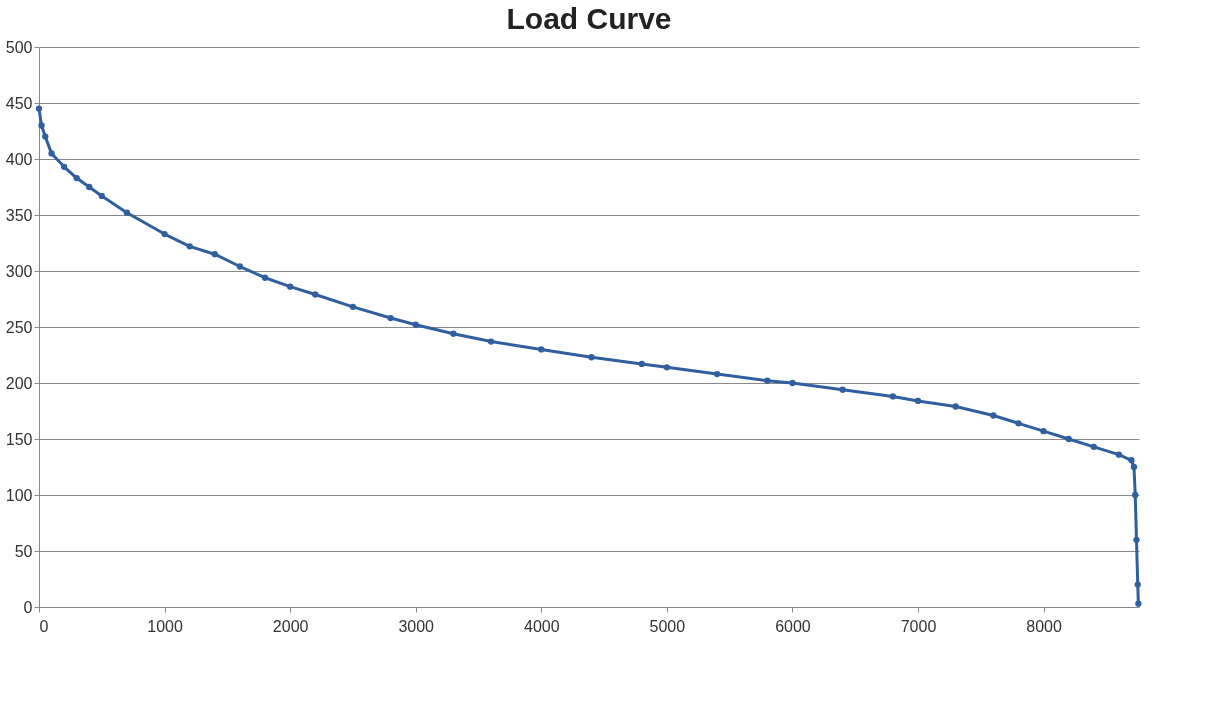 The width and height of the screenshot is (1232, 704). What do you see at coordinates (793, 626) in the screenshot?
I see `x-tick-label: 6000` at bounding box center [793, 626].